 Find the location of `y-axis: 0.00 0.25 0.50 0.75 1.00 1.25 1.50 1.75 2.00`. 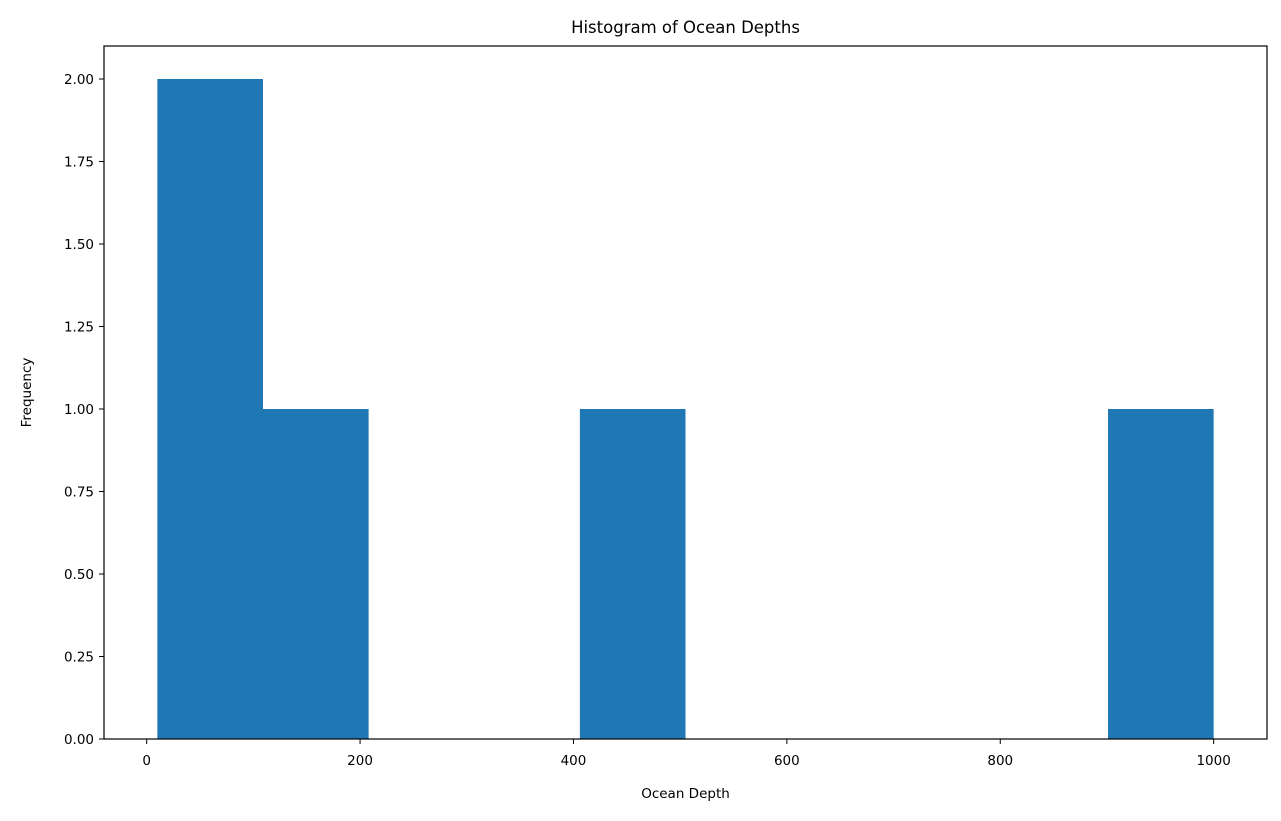

y-axis: 0.00 0.25 0.50 0.75 1.00 1.25 1.50 1.75 2.00 is located at coordinates (84, 410).